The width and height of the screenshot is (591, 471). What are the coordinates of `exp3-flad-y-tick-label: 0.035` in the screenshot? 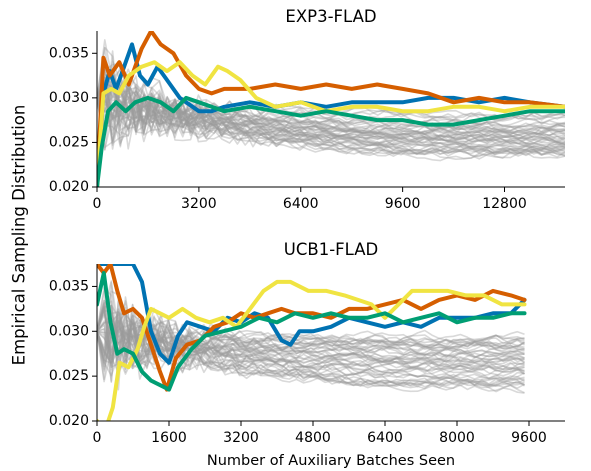 It's located at (69, 53).